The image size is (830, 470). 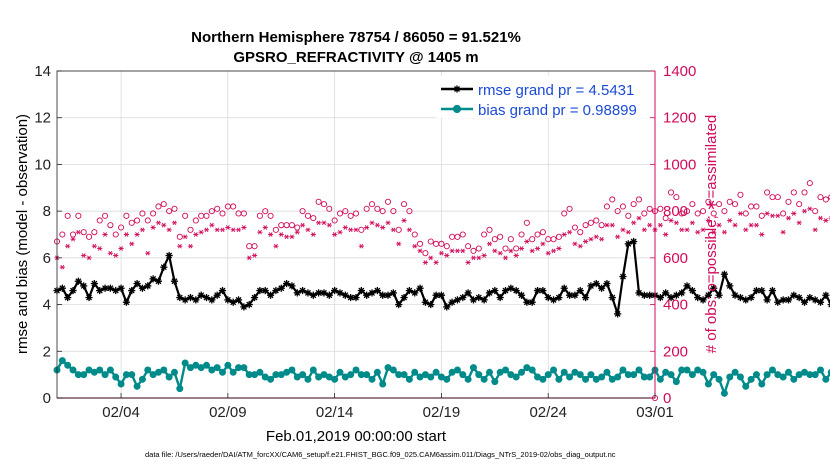 What do you see at coordinates (675, 258) in the screenshot?
I see `right-y-tick-label: 600` at bounding box center [675, 258].